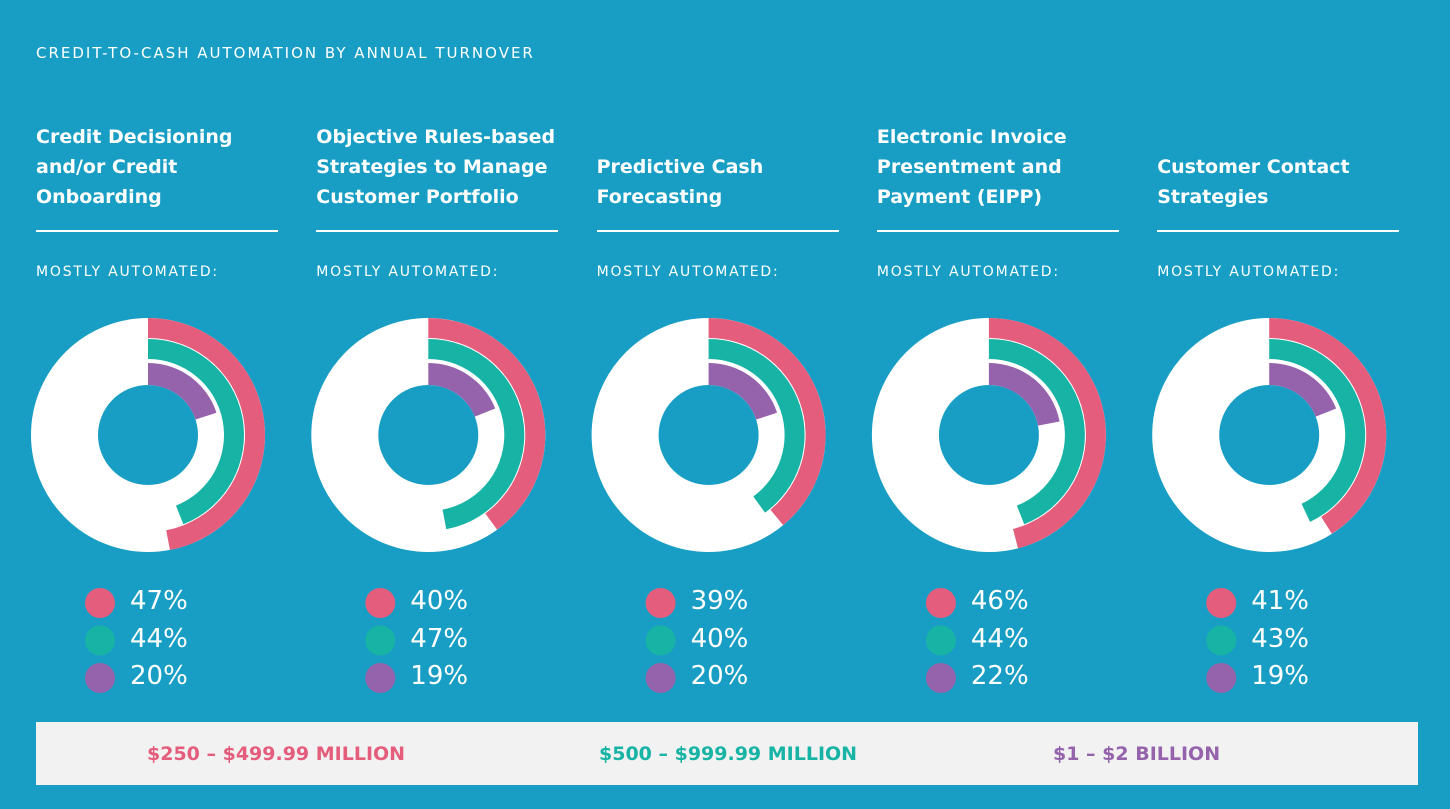 This screenshot has width=1450, height=809. I want to click on legend-label: $1 – $2 BILLION, so click(1137, 754).